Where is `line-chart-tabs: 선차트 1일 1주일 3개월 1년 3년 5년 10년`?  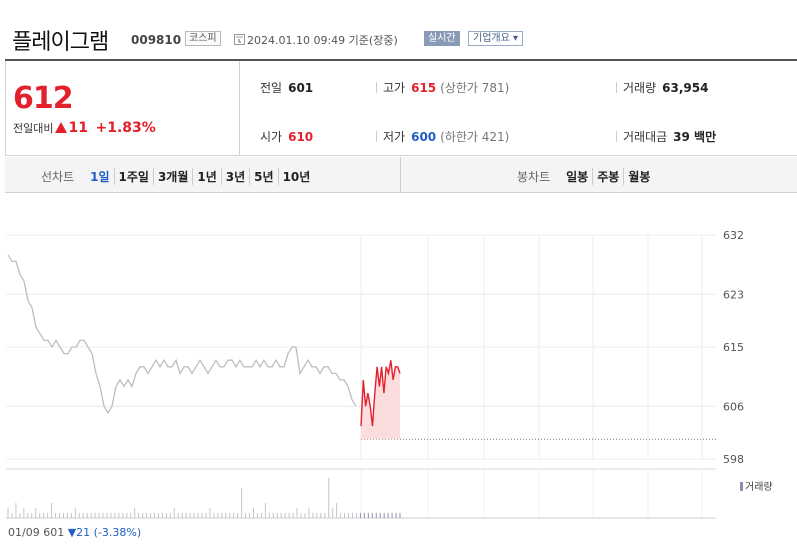 line-chart-tabs: 선차트 1일 1주일 3개월 1년 3년 5년 10년 is located at coordinates (177, 176).